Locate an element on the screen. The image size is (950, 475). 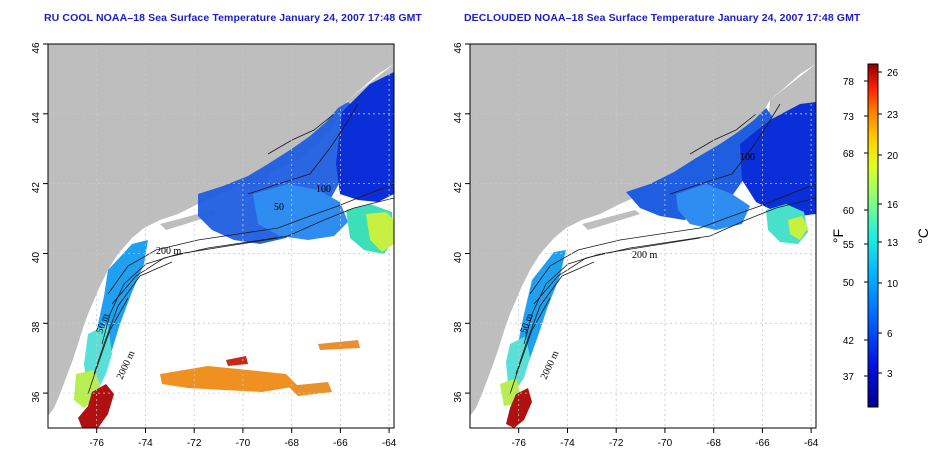
celsius-tick: 23 is located at coordinates (893, 115).